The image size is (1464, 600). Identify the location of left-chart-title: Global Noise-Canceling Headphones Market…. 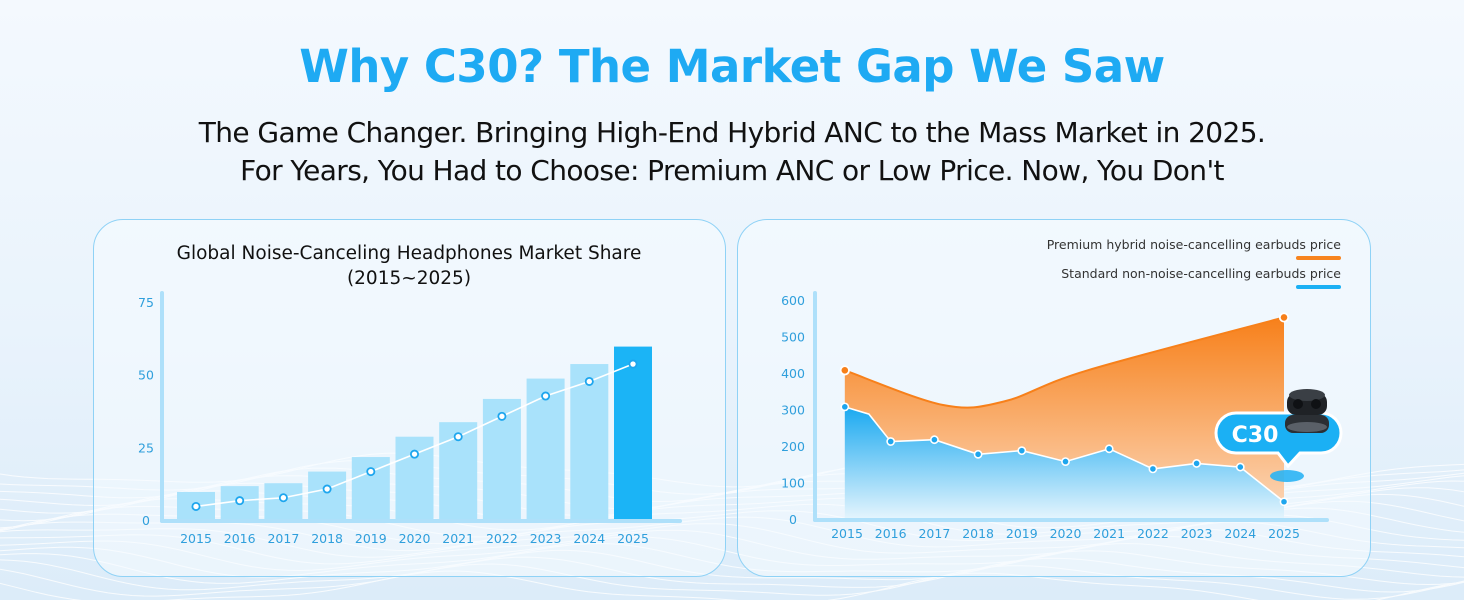
(409, 253).